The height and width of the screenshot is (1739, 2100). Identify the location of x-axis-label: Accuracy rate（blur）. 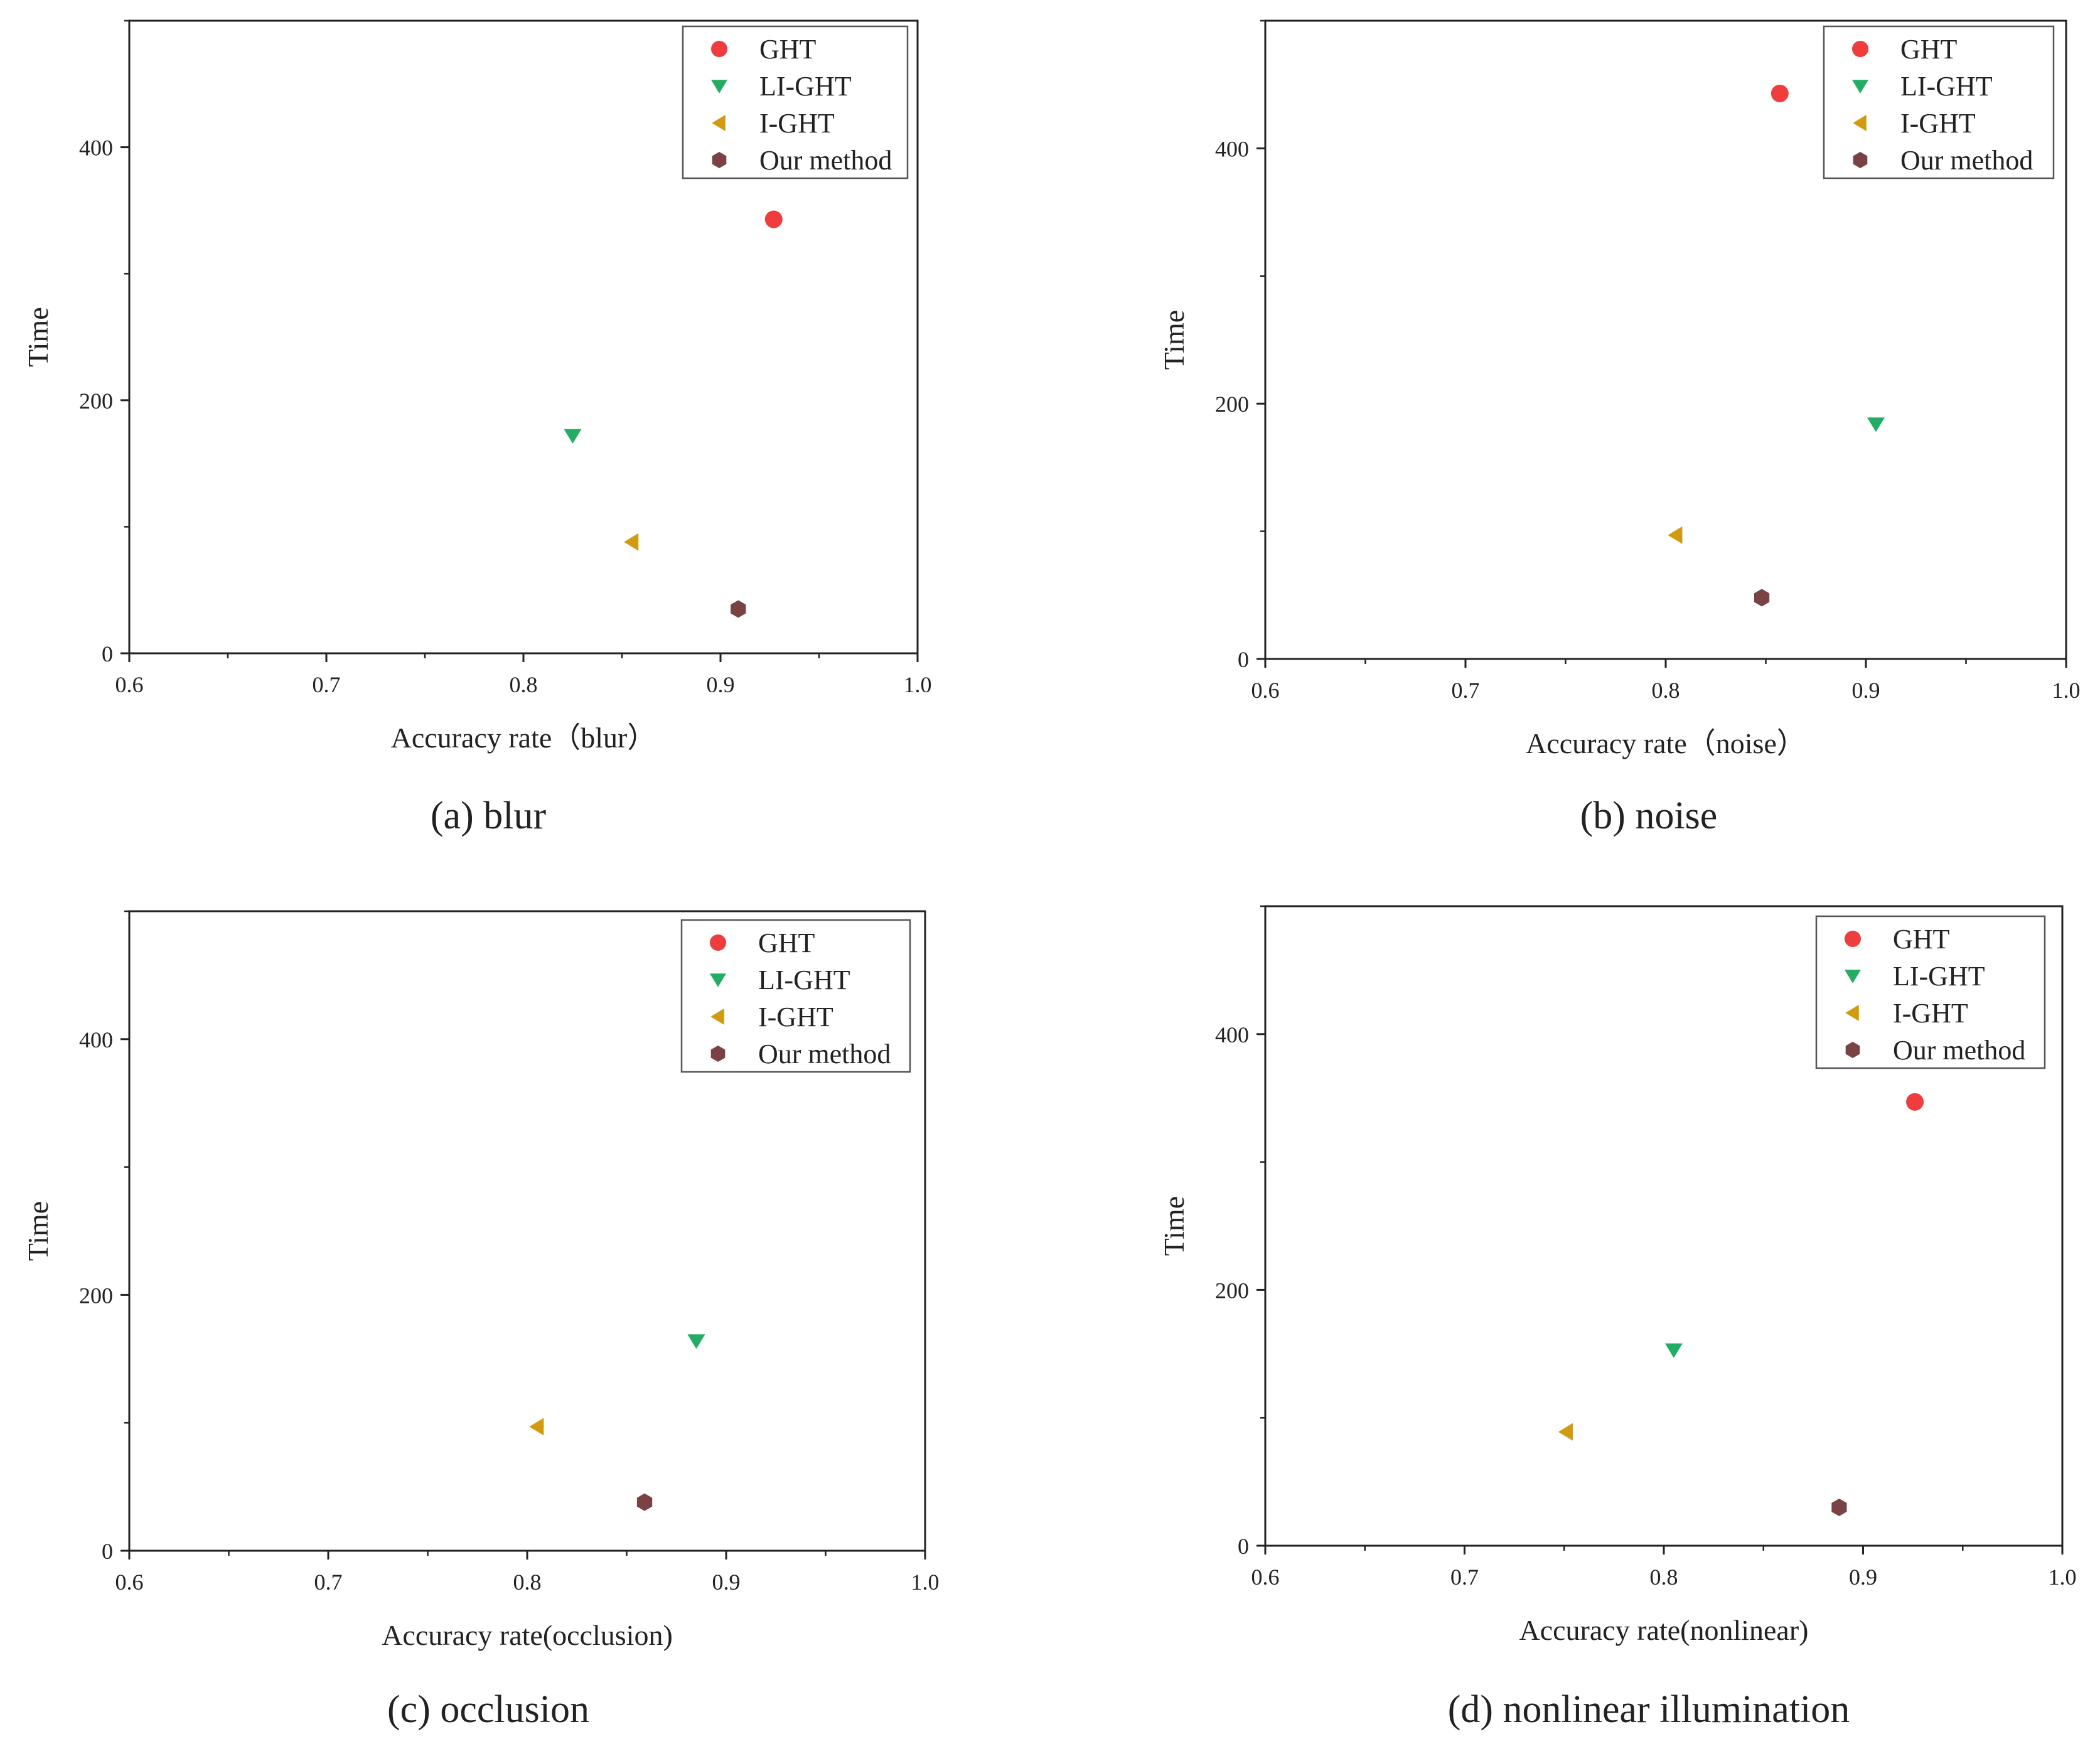
(523, 738).